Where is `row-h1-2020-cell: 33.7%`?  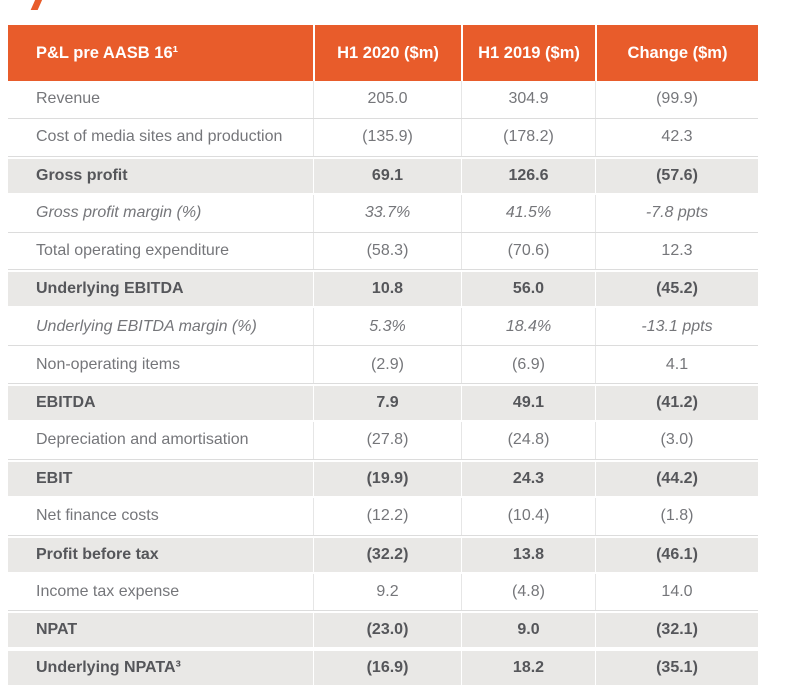 row-h1-2020-cell: 33.7% is located at coordinates (387, 213).